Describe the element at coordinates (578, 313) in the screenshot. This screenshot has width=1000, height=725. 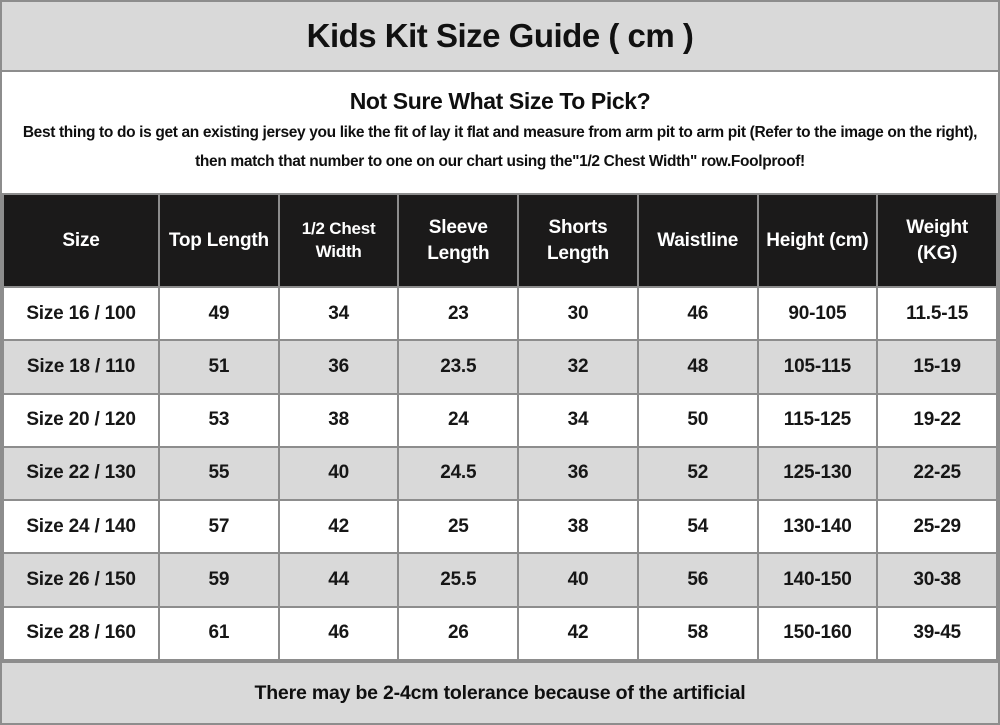
I see `shorts-length-cell: 30` at that location.